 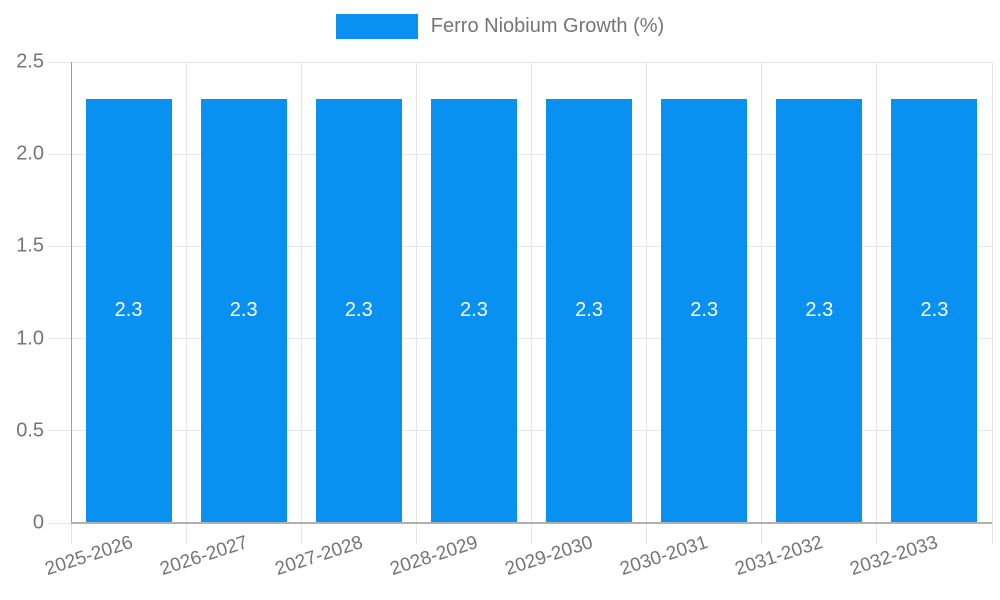 I want to click on legend: Ferro Niobium Growth (%), so click(x=500, y=26).